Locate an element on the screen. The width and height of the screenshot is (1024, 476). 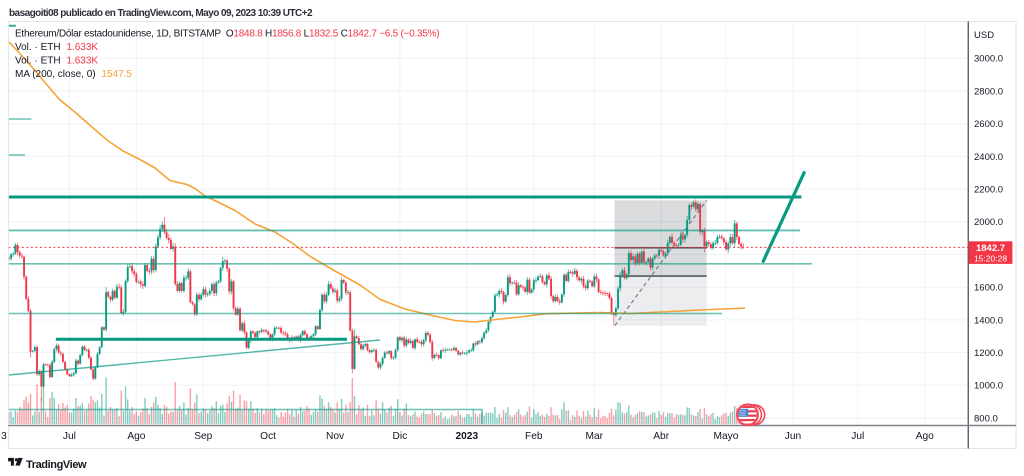
svg-text: 2200.0 is located at coordinates (988, 190).